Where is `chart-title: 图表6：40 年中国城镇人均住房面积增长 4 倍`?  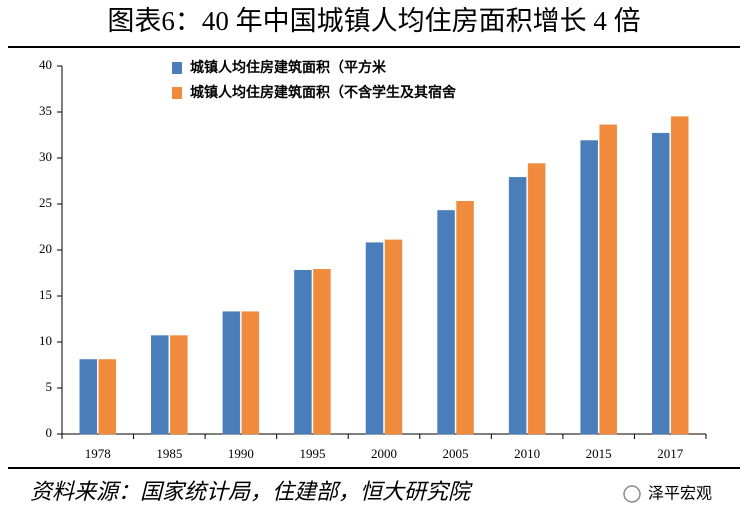
chart-title: 图表6：40 年中国城镇人均住房面积增长 4 倍 is located at coordinates (373, 21).